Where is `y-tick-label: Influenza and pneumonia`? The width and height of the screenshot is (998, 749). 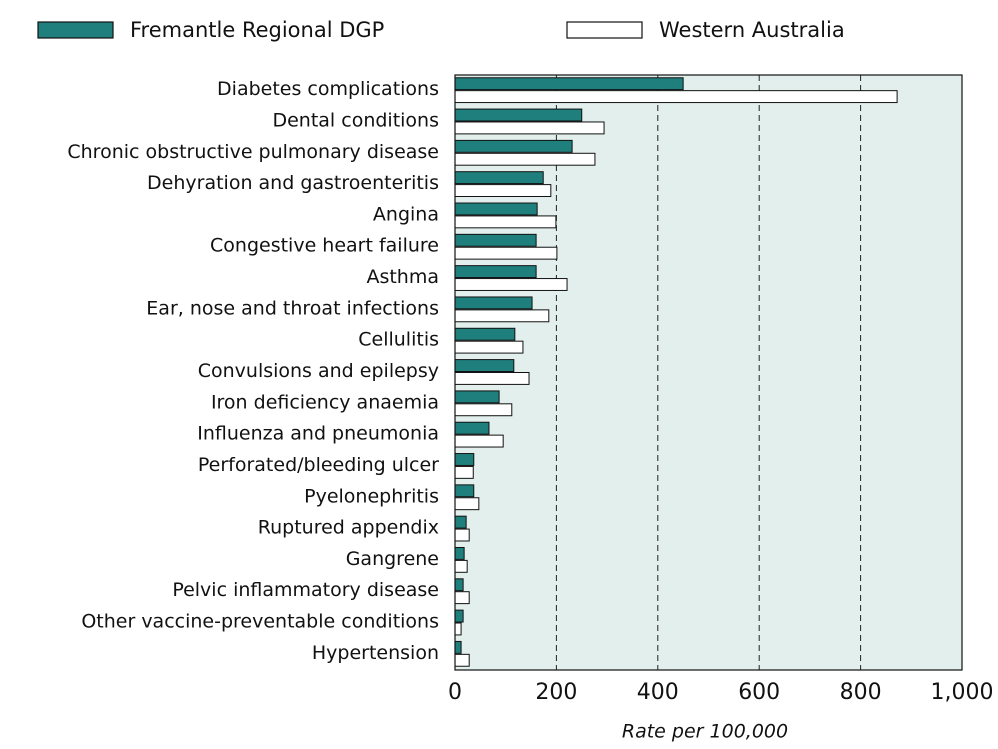 y-tick-label: Influenza and pneumonia is located at coordinates (318, 434).